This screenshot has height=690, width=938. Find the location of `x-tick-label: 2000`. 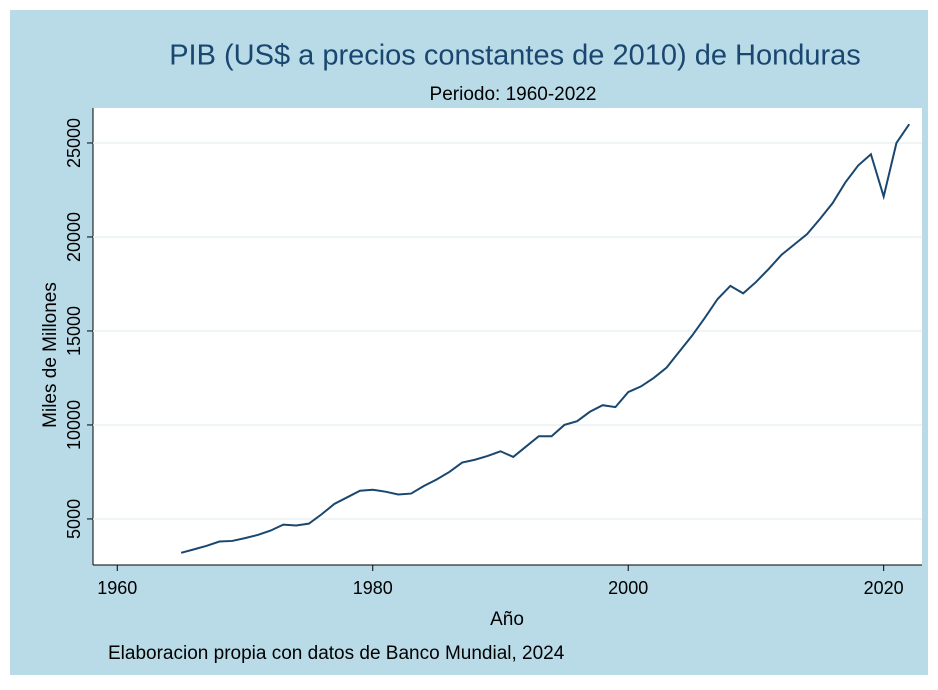

x-tick-label: 2000 is located at coordinates (628, 588).